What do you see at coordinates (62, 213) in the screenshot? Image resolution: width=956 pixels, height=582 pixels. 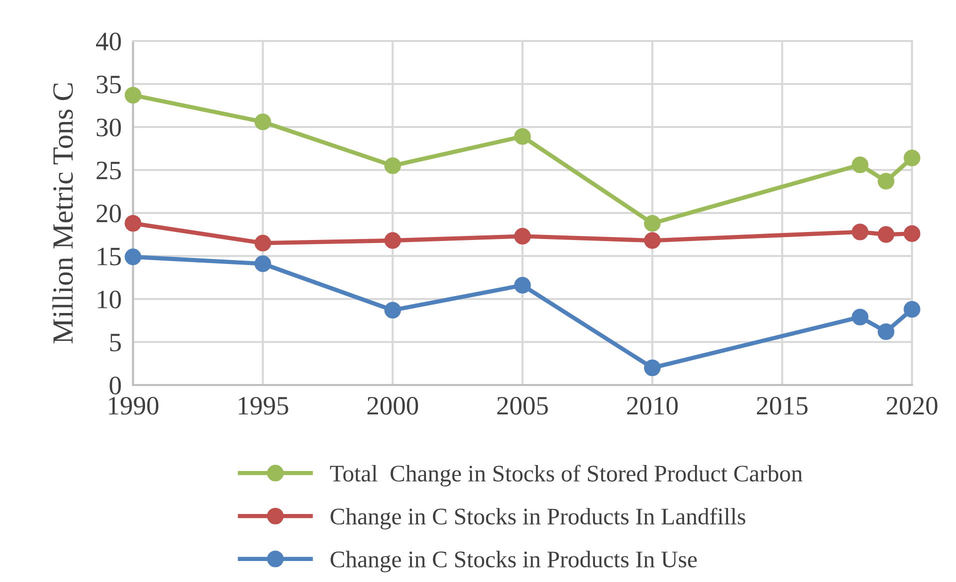 I see `y-axis-title: Million Metric Tons C` at bounding box center [62, 213].